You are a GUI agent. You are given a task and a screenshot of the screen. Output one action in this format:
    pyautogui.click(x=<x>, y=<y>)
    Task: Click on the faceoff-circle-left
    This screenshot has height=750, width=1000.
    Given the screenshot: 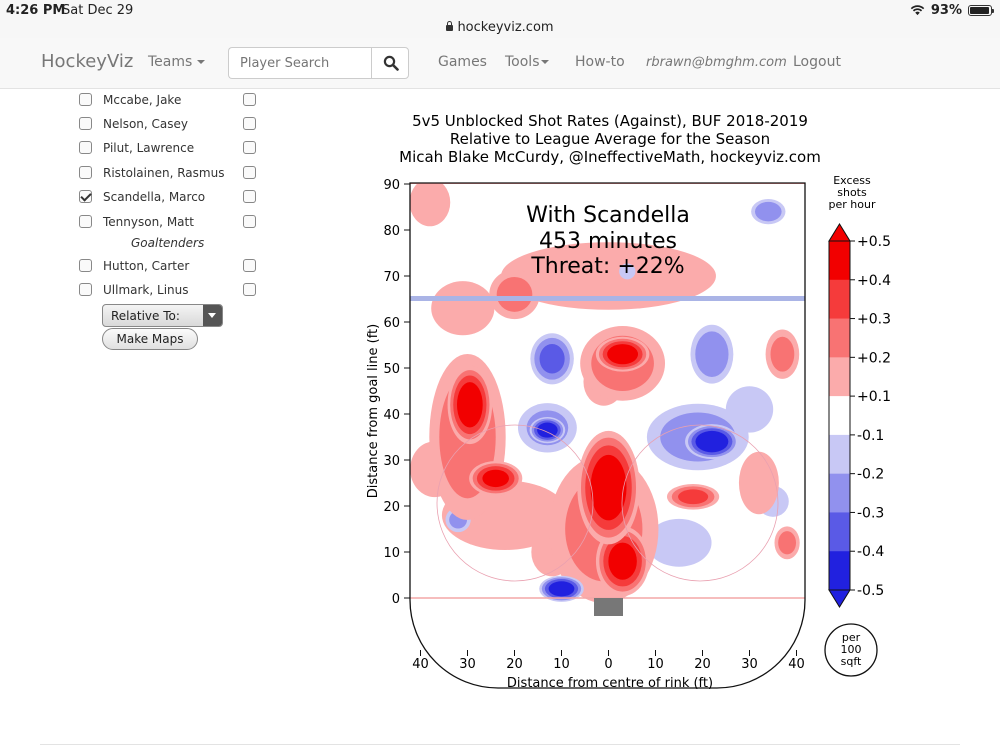 What is the action you would take?
    pyautogui.click(x=515, y=503)
    